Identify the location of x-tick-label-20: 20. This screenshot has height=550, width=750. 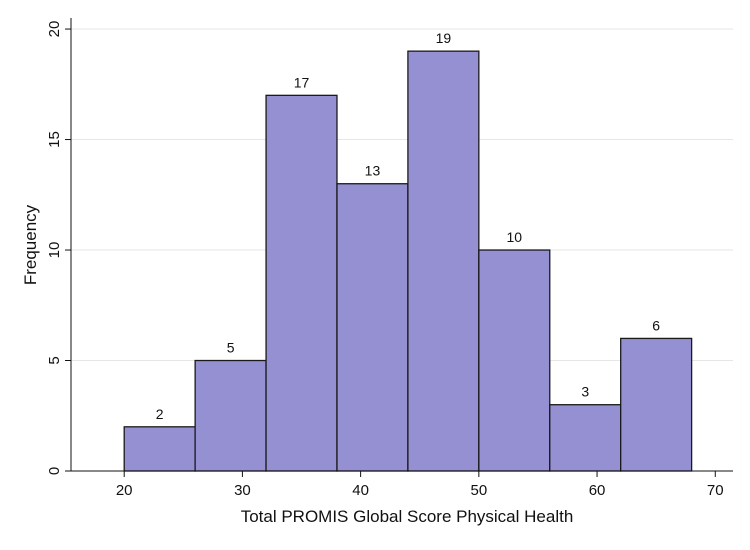
(124, 490).